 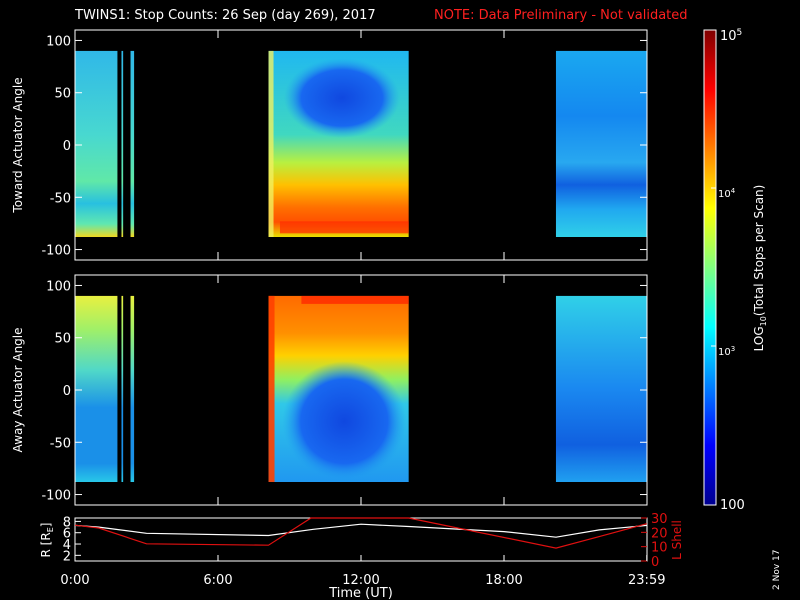 I want to click on orbit-right-ylabel: L Shell, so click(x=677, y=540).